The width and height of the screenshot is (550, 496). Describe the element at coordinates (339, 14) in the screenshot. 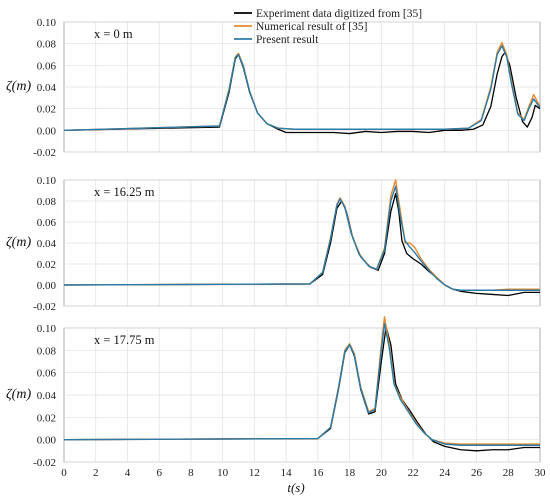

I see `legend-entry: Experiment data digitized from [35]` at that location.